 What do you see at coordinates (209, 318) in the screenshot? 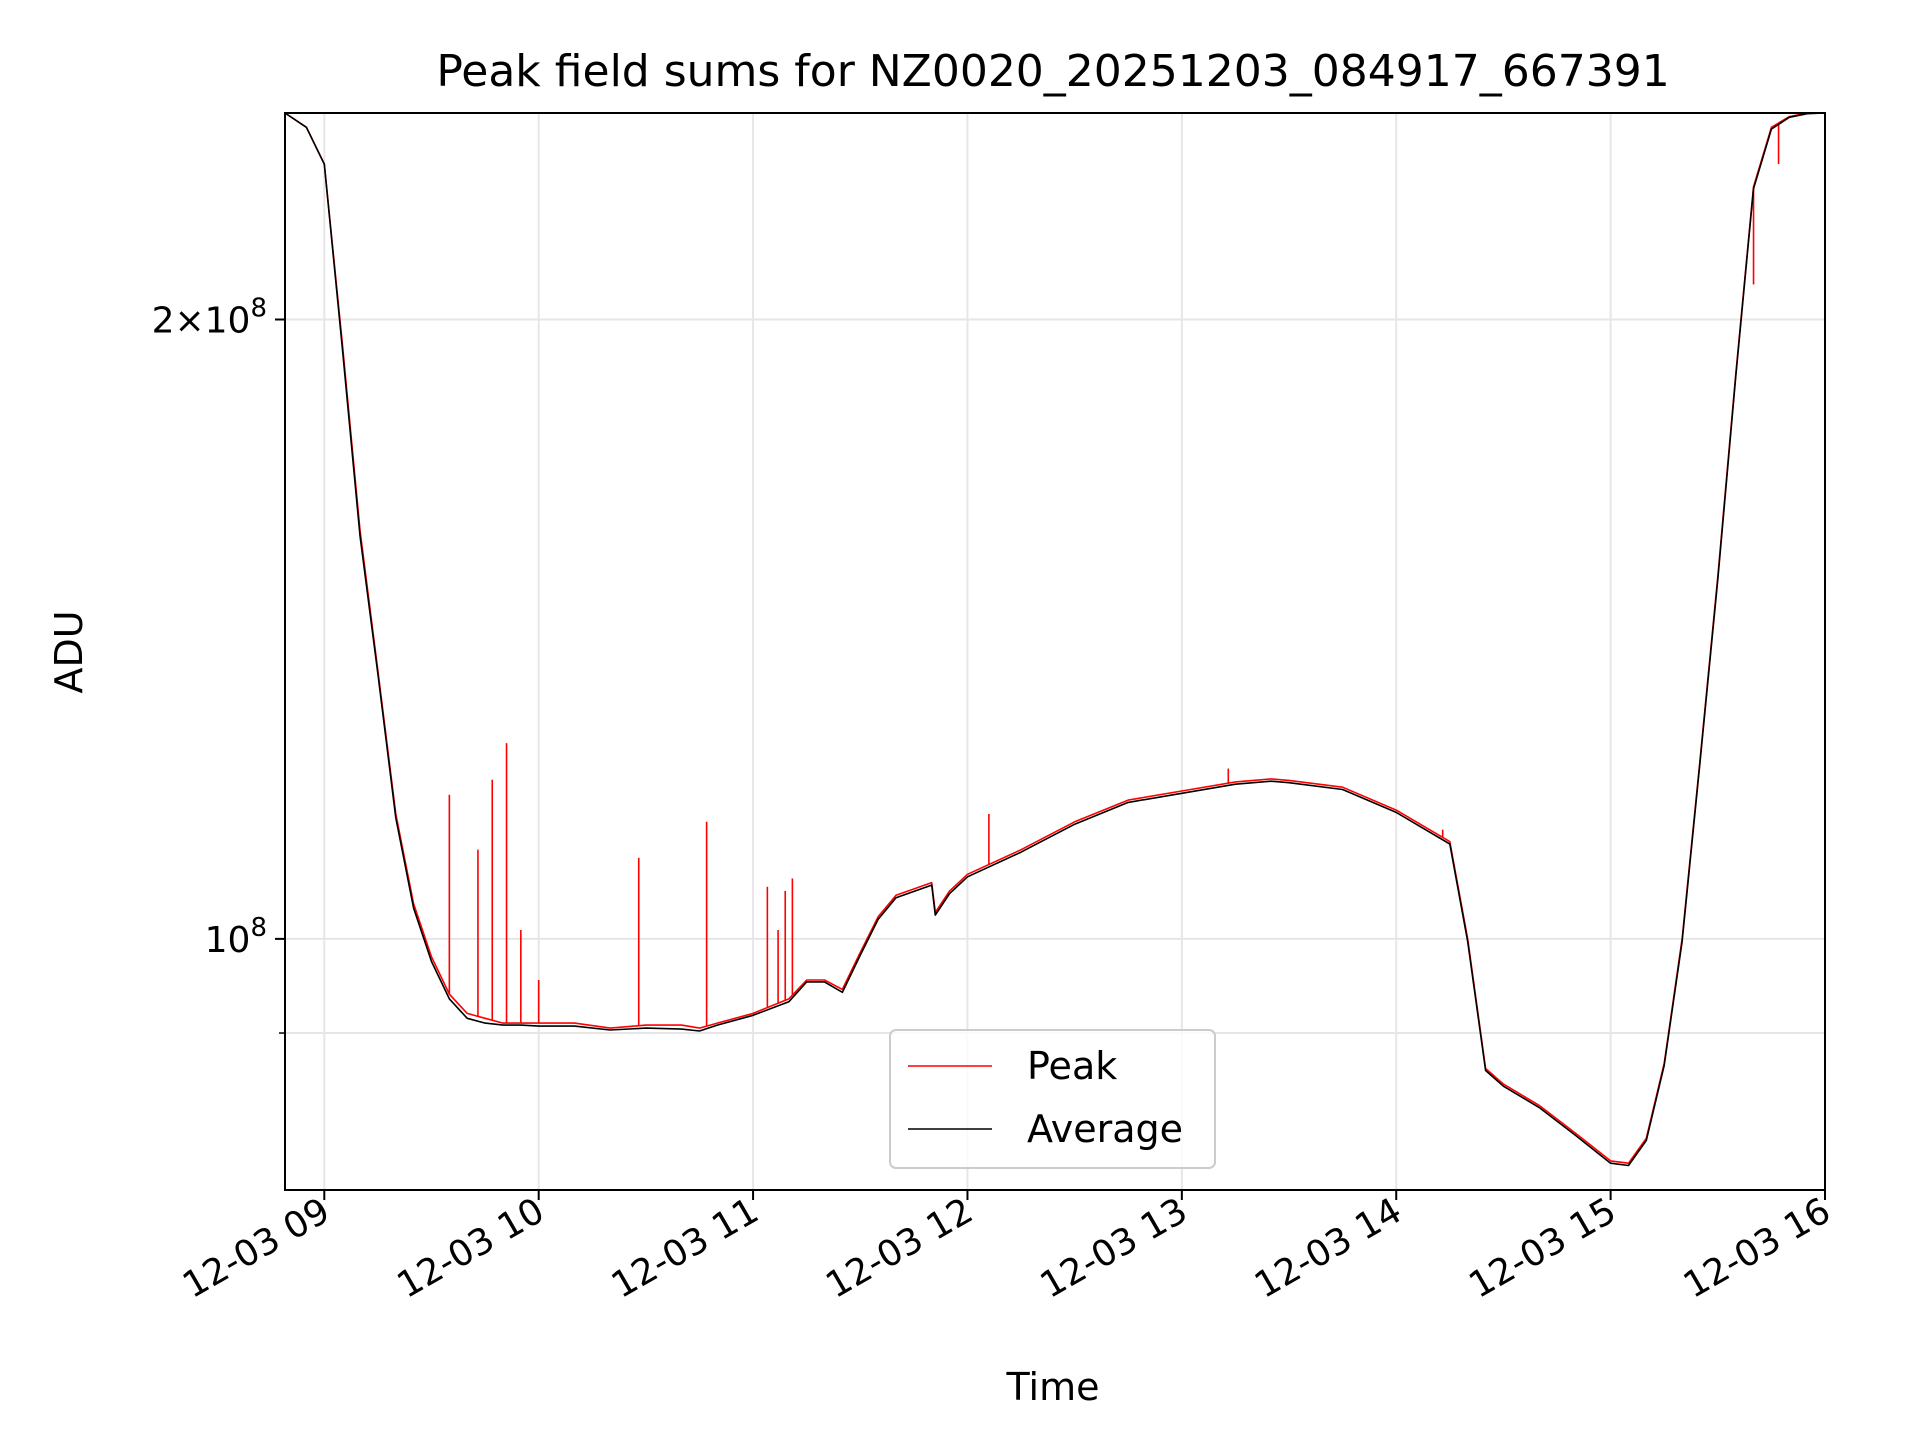
I see `y-tick-label: 2×108` at bounding box center [209, 318].